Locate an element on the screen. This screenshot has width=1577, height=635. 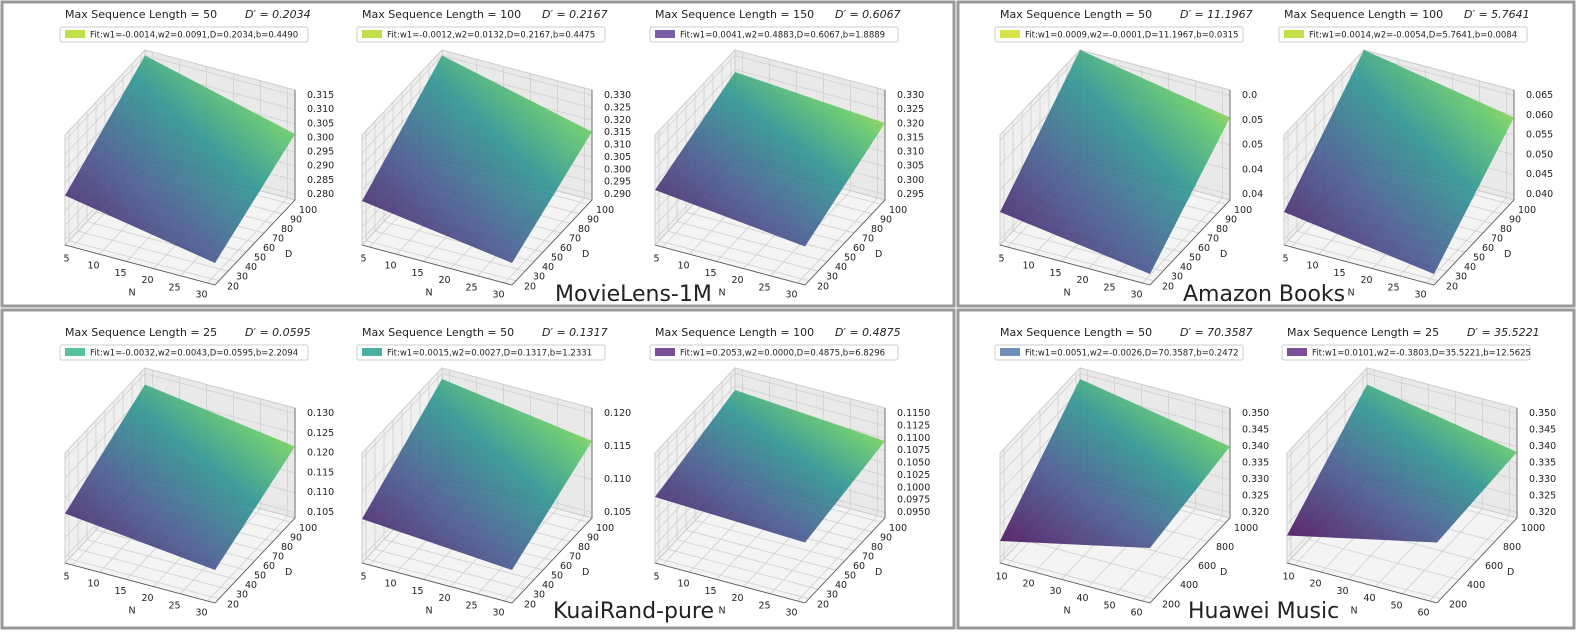
z-tick-label: 0.290 is located at coordinates (617, 194).